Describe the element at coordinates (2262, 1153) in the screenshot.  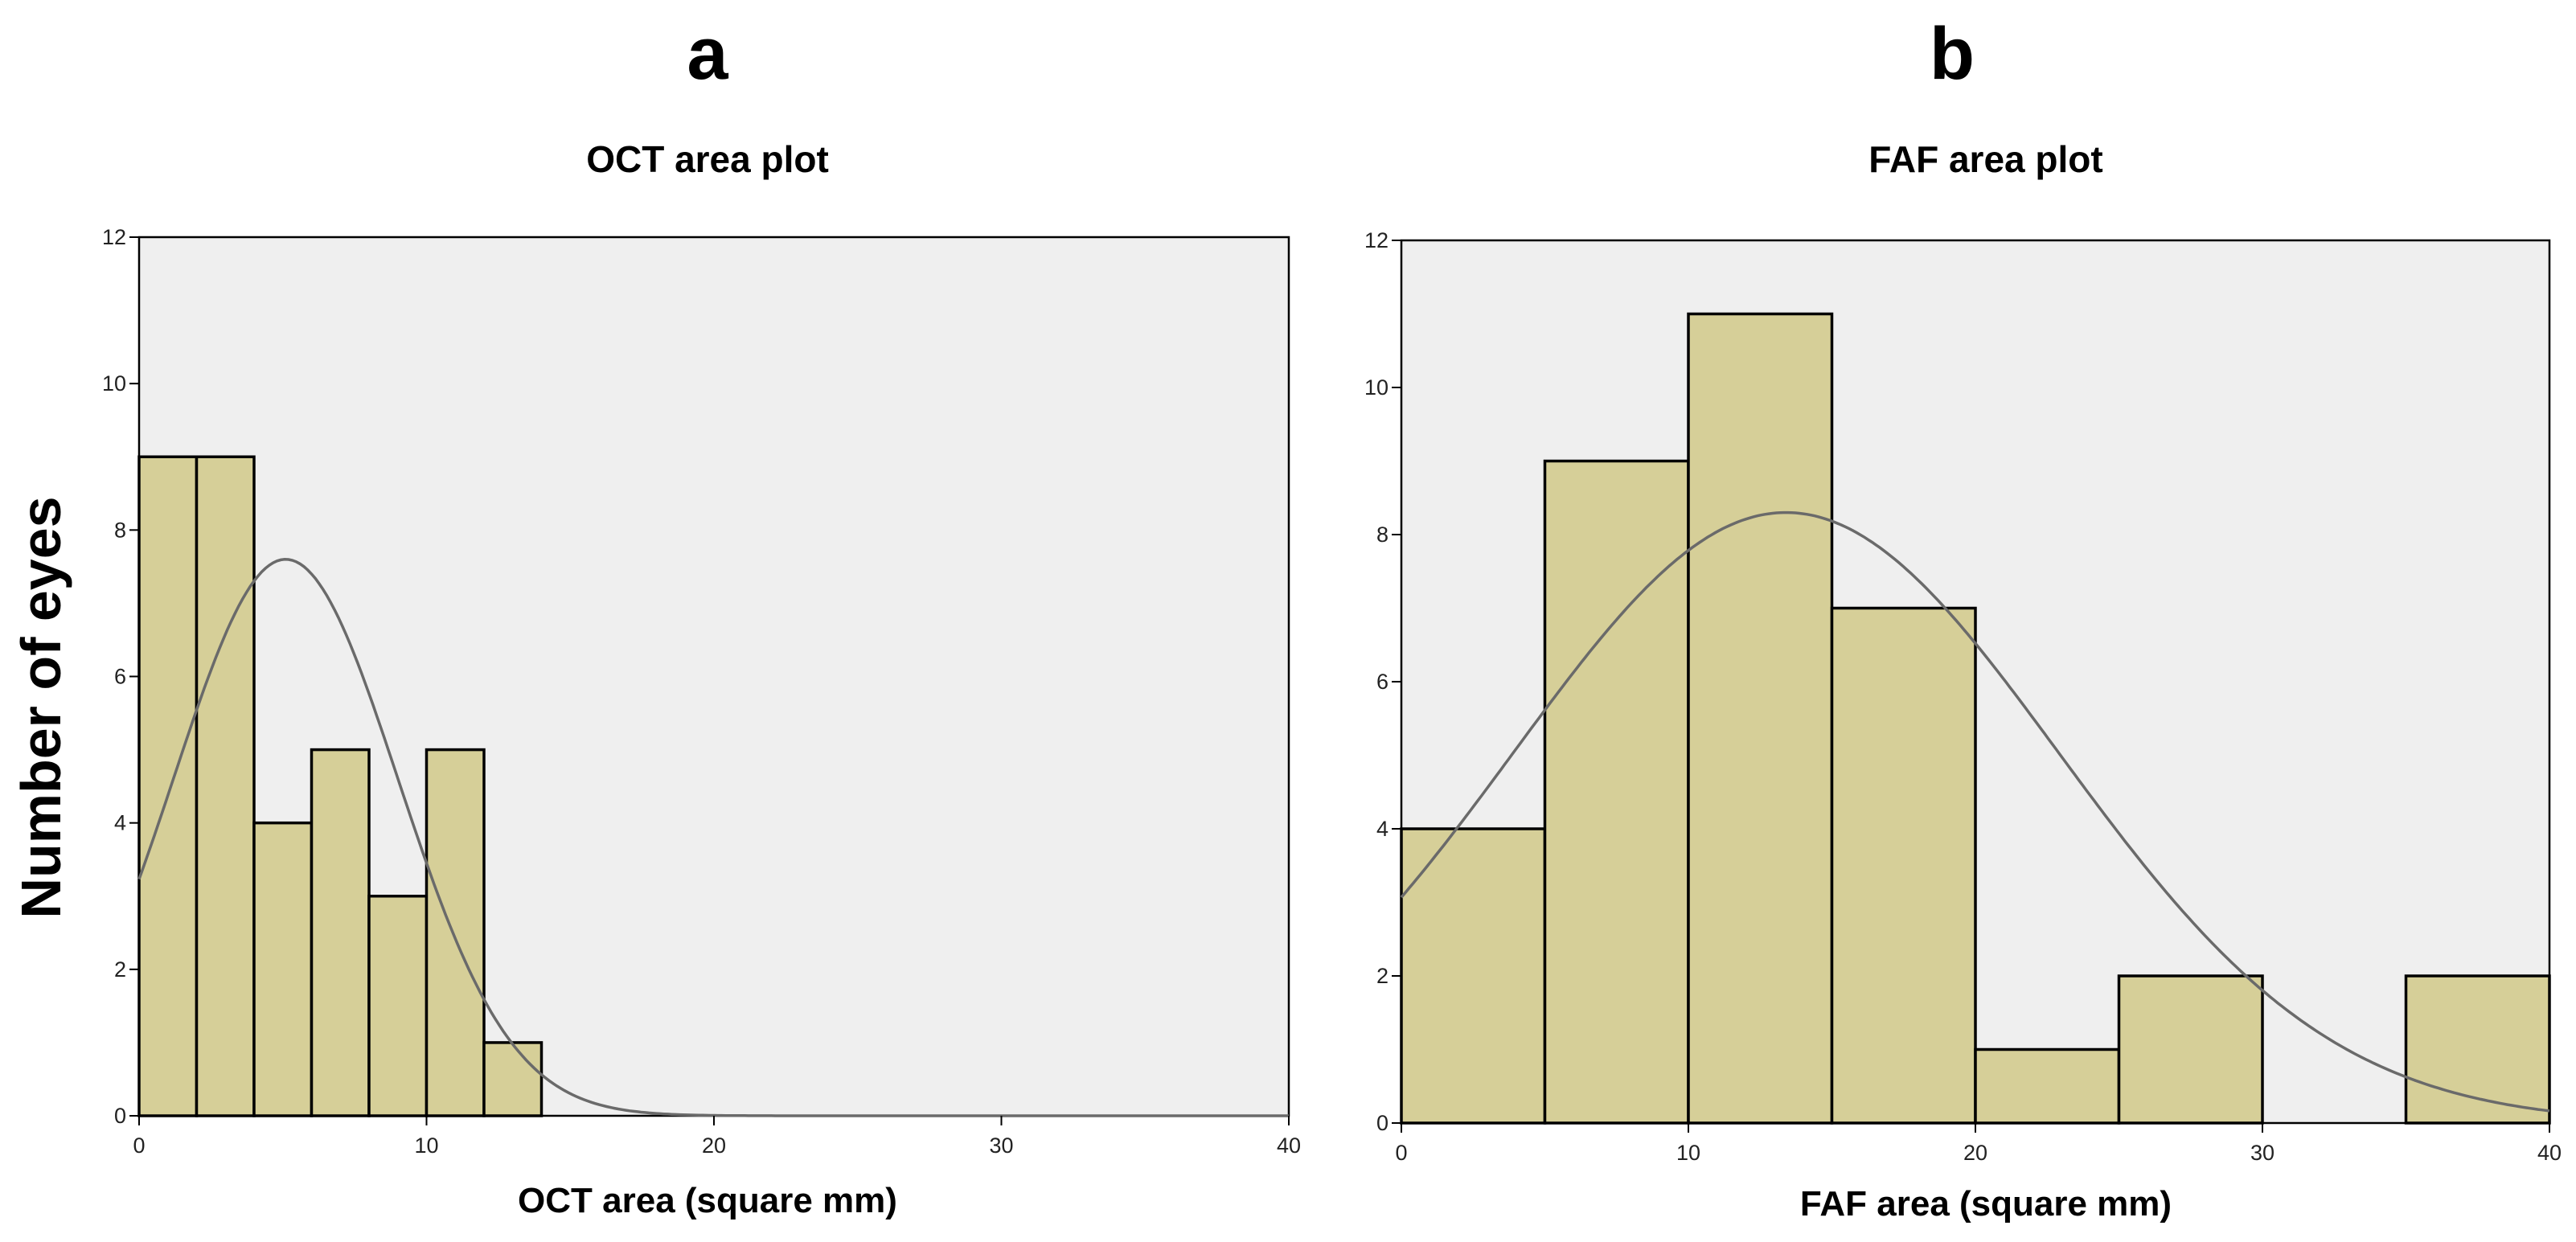
I see `panel-b-x-tick-label: 30` at that location.